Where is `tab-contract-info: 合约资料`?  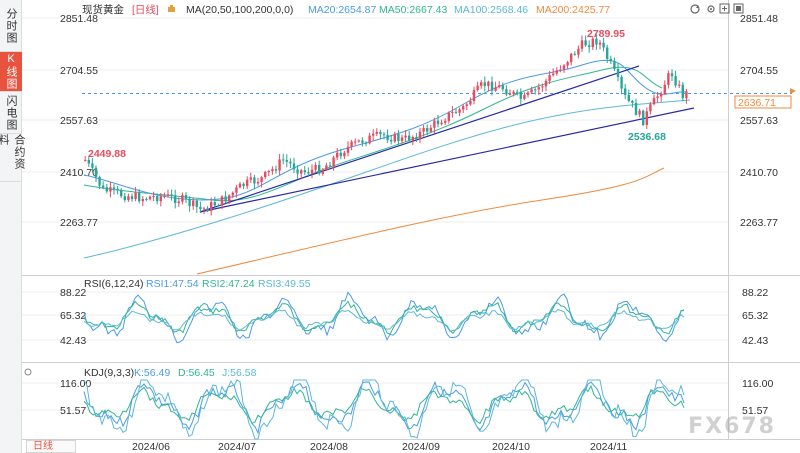 tab-contract-info: 合约资料 is located at coordinates (12, 158).